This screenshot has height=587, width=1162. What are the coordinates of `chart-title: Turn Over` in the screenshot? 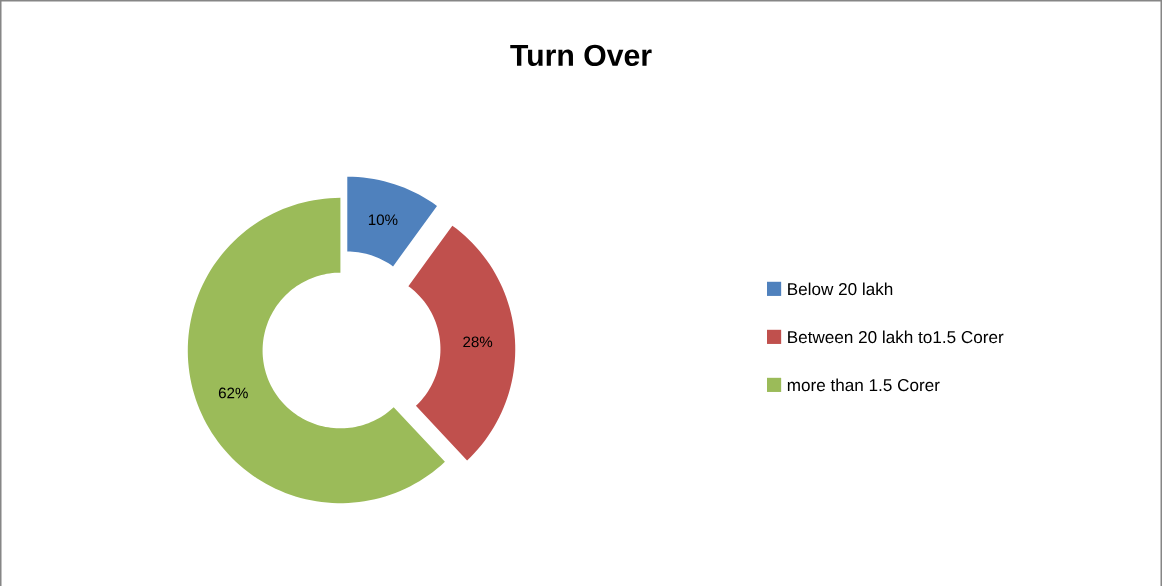 It's located at (581, 55).